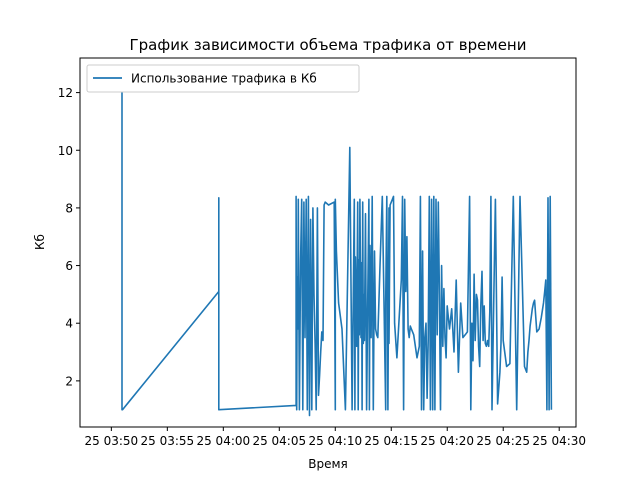  Describe the element at coordinates (447, 441) in the screenshot. I see `x-tick-label: 25 04:20` at that location.